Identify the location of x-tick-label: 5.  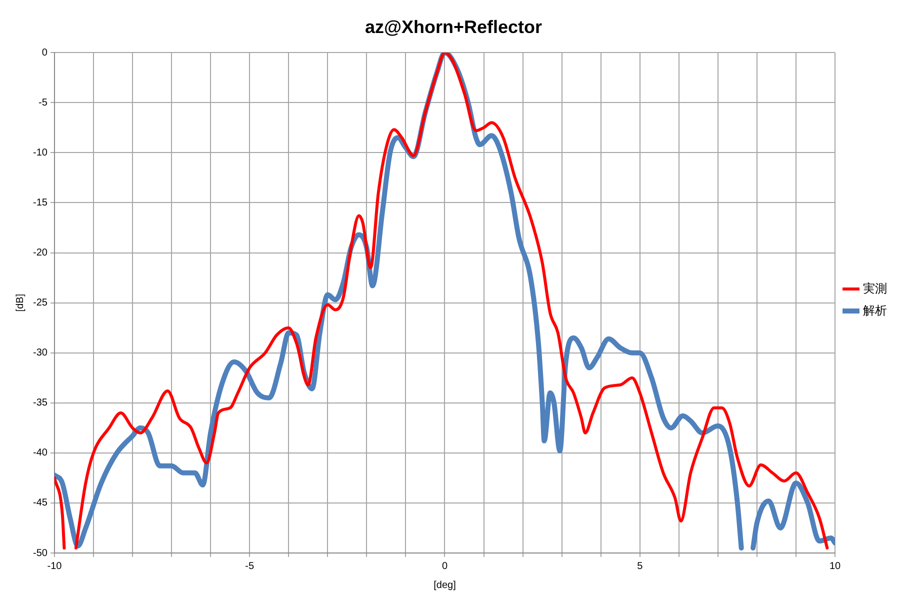
(640, 566).